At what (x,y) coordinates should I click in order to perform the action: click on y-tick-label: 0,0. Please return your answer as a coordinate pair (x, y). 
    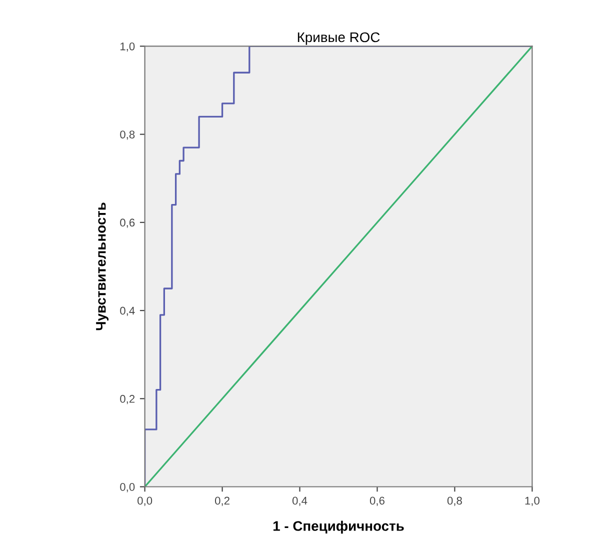
    Looking at the image, I should click on (127, 487).